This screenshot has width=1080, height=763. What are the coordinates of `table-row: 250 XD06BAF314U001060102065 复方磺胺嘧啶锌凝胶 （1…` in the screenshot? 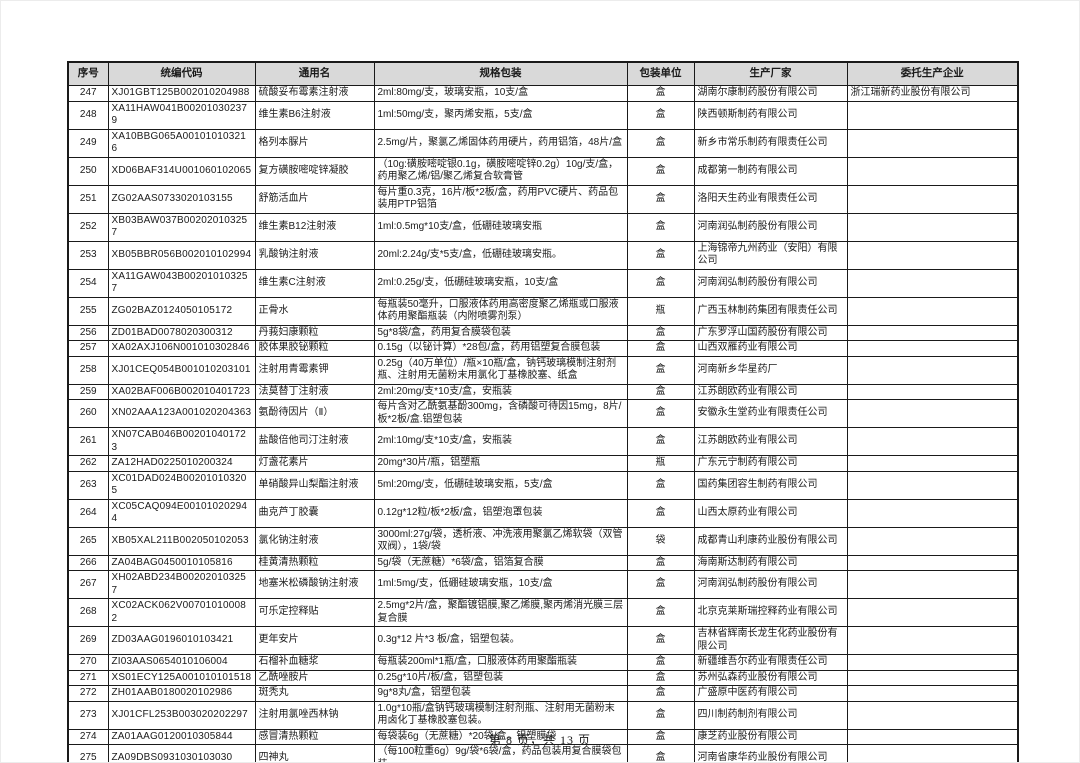 It's located at (543, 171).